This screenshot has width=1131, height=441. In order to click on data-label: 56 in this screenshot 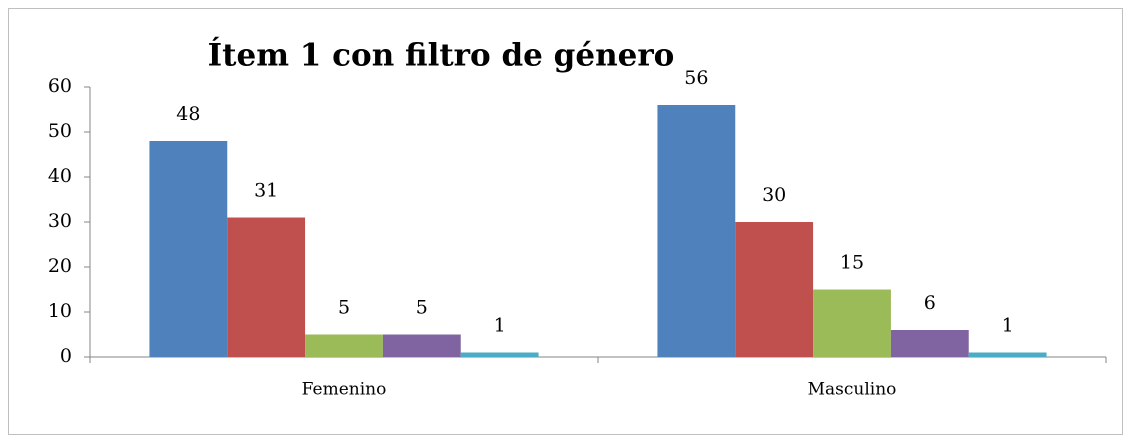, I will do `click(696, 78)`.